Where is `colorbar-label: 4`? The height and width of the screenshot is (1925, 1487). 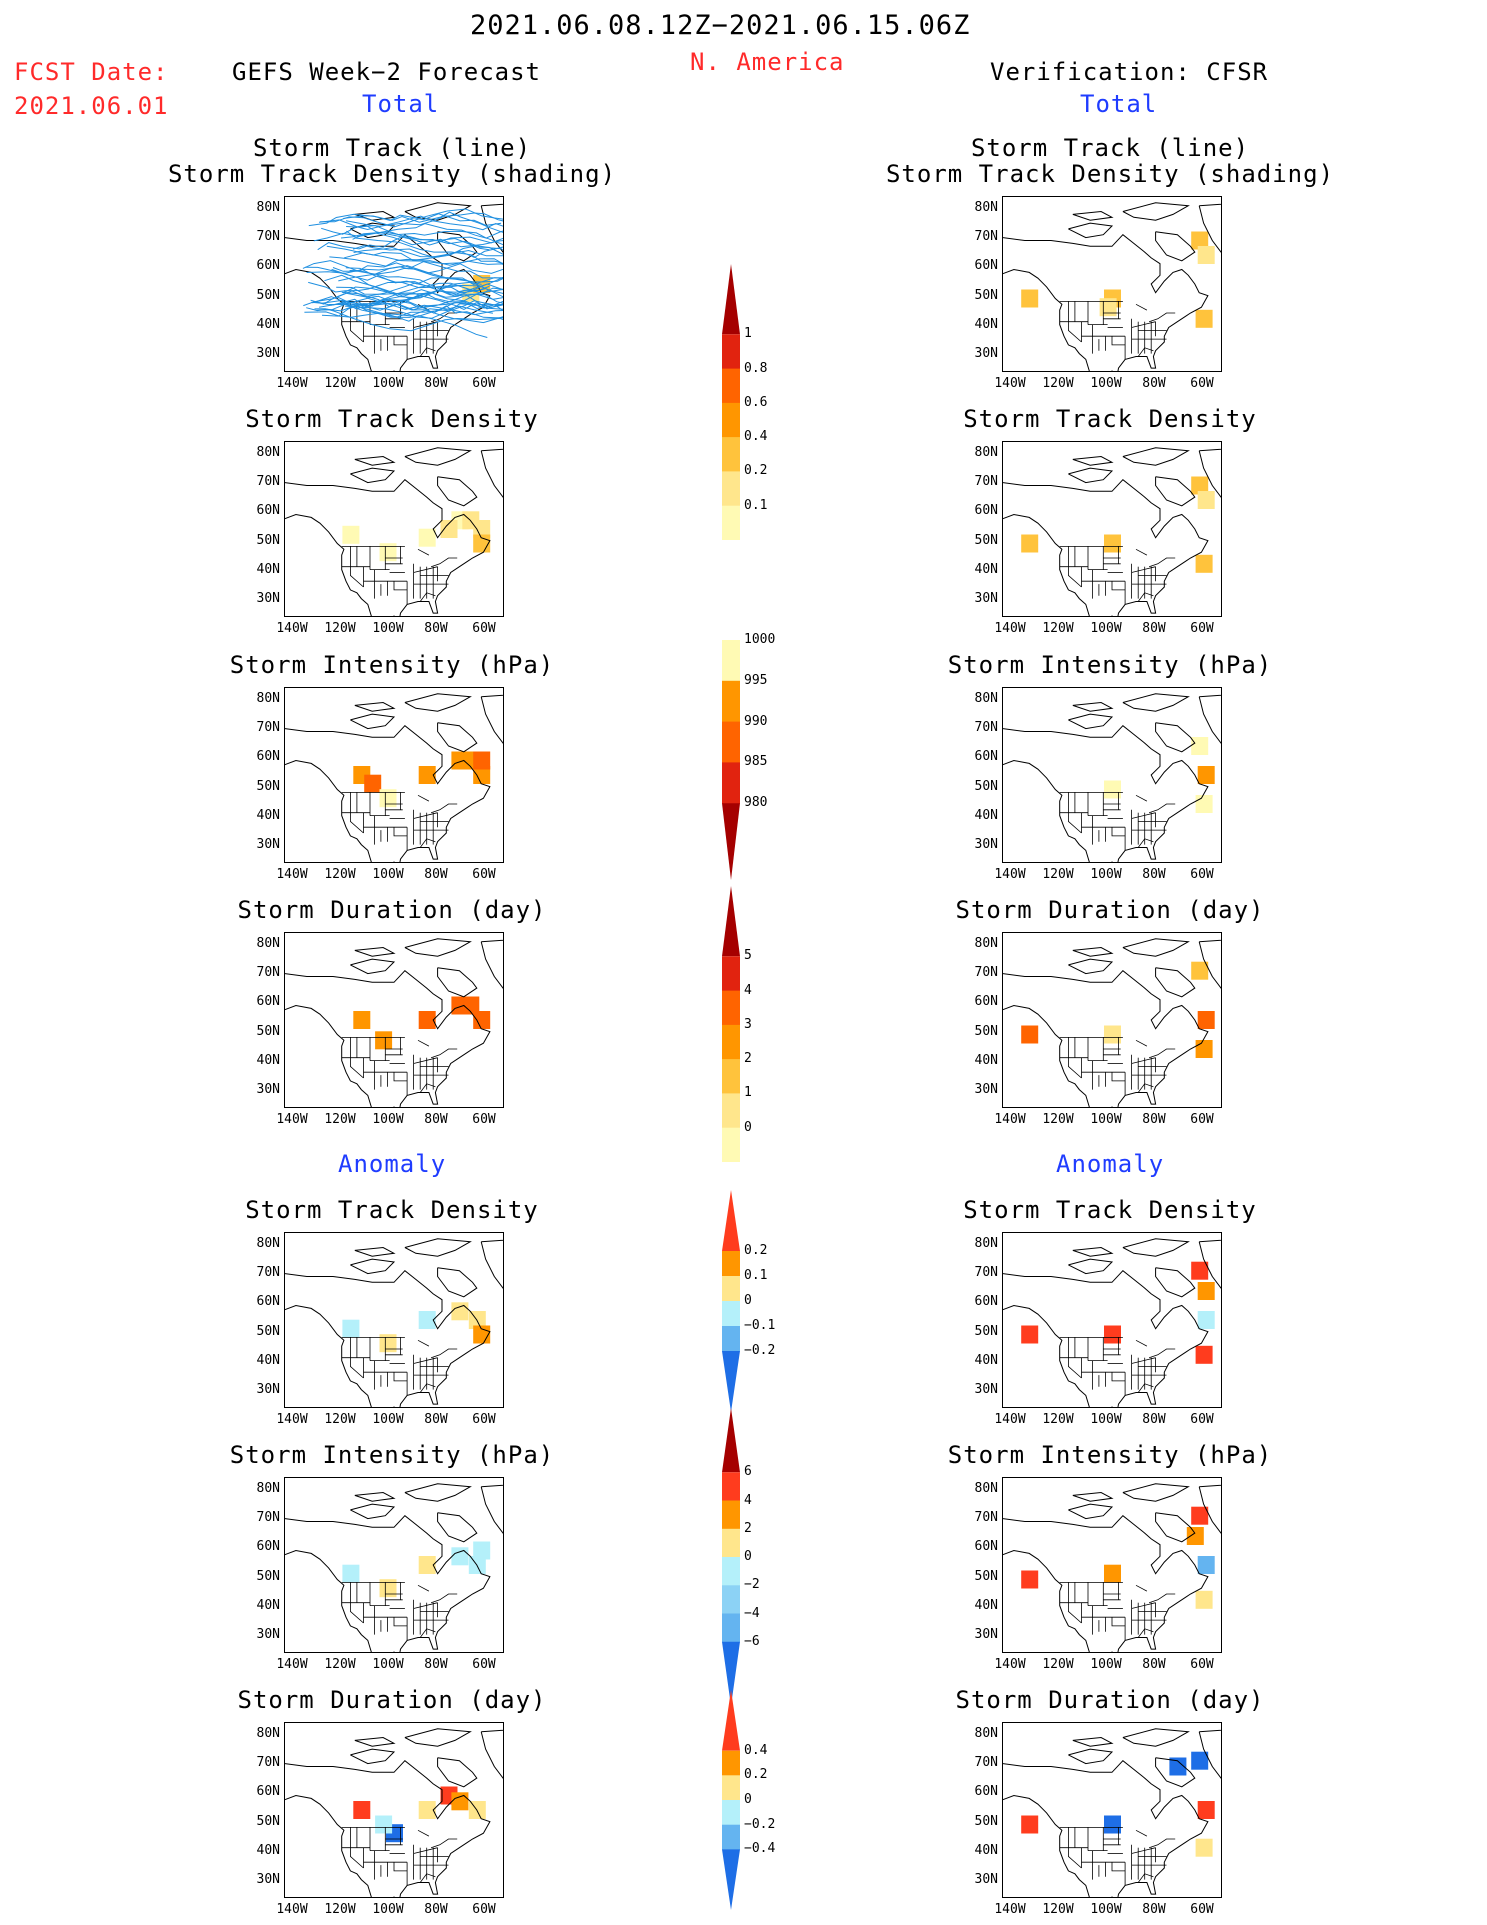
colorbar-label: 4 is located at coordinates (748, 990).